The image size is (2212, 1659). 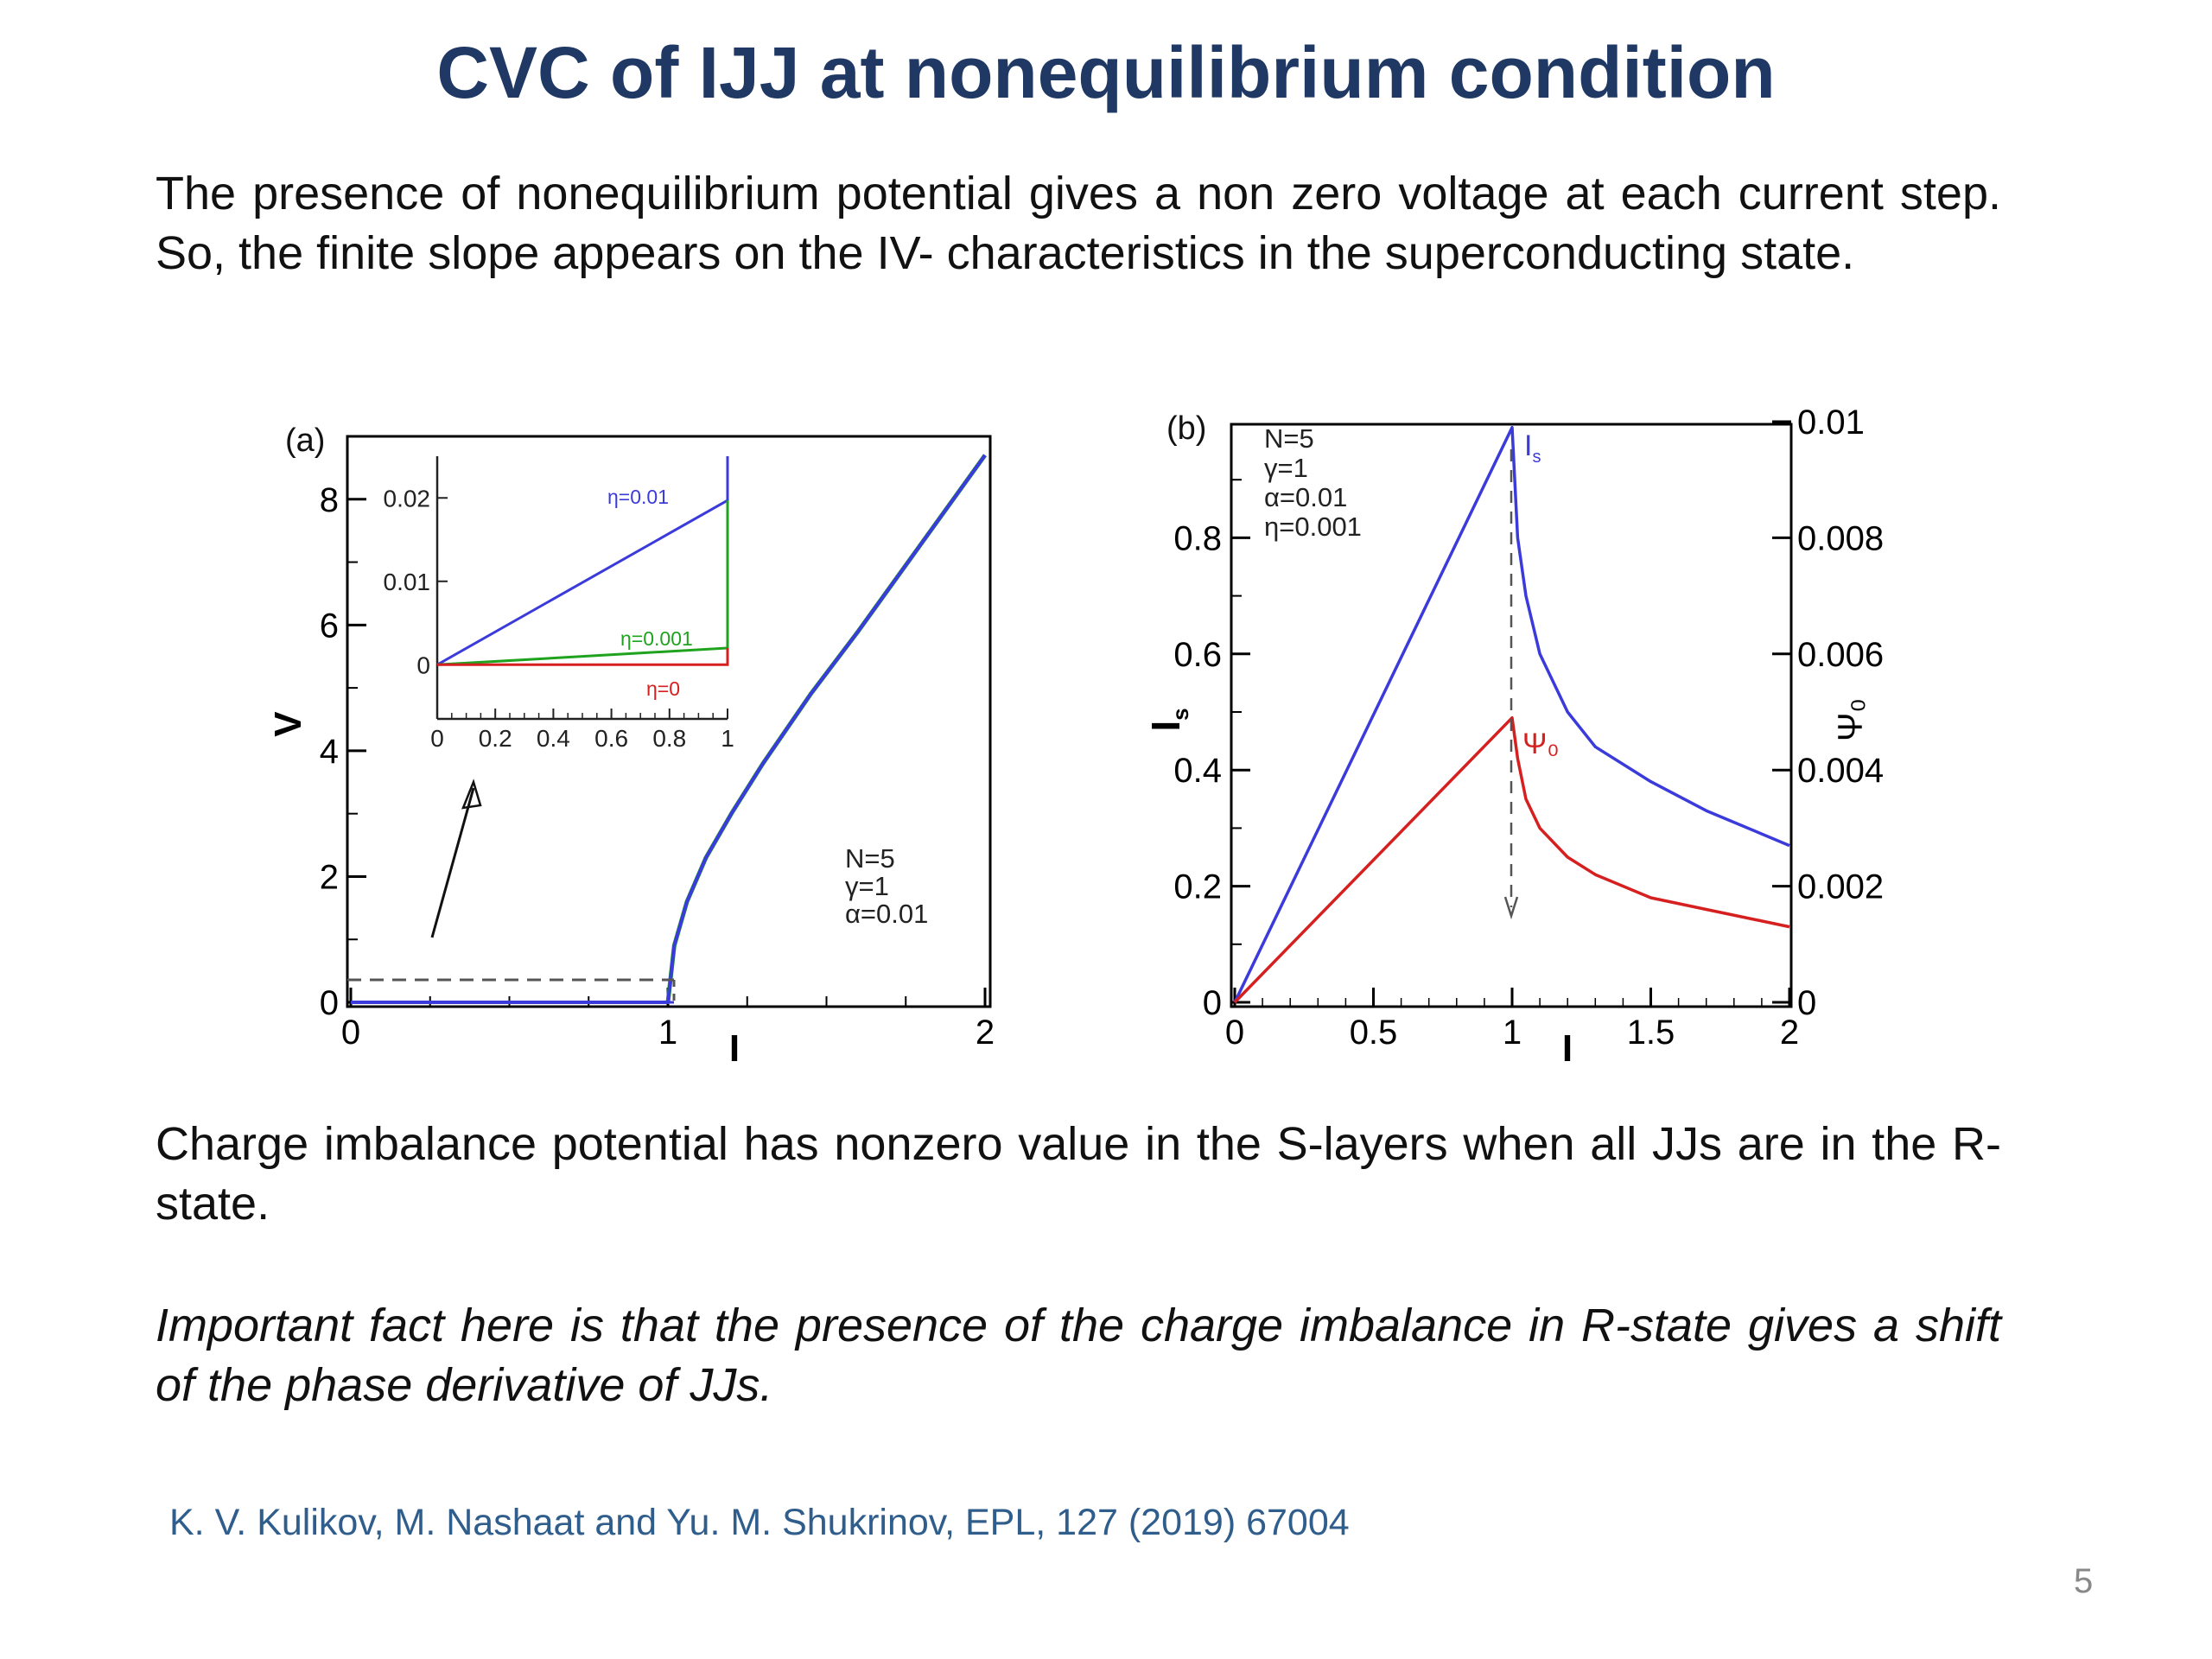 I want to click on panel-b-ytick-label: 0, so click(x=1212, y=1003).